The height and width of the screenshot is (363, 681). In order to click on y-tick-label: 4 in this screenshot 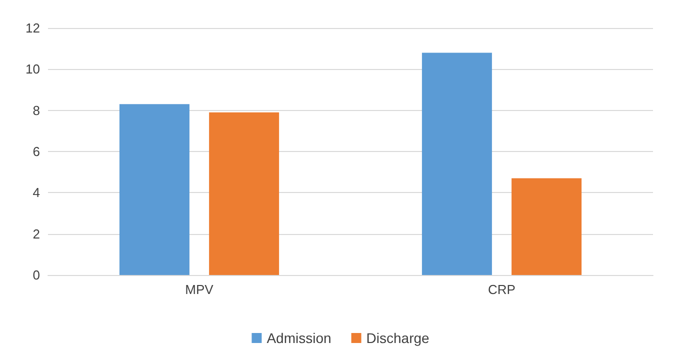, I will do `click(36, 192)`.